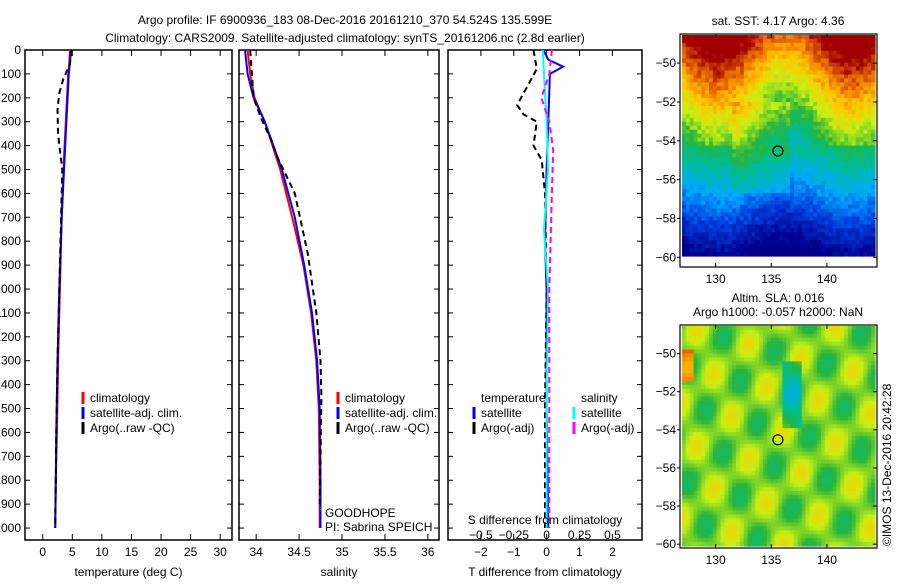 The image size is (900, 585). I want to click on series-line-argo-raw-qc-, so click(285, 277).